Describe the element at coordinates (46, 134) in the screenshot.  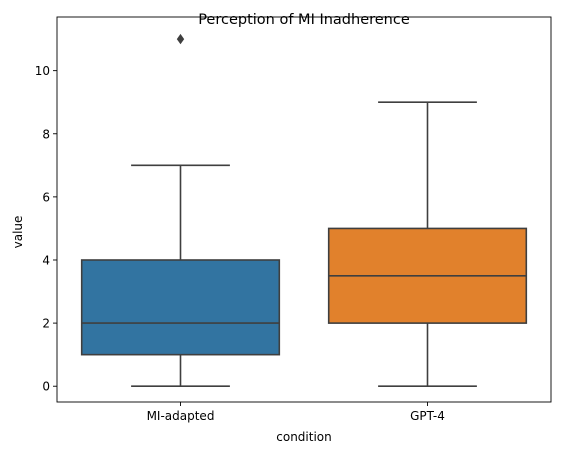
I see `y-tick-label: 8` at that location.